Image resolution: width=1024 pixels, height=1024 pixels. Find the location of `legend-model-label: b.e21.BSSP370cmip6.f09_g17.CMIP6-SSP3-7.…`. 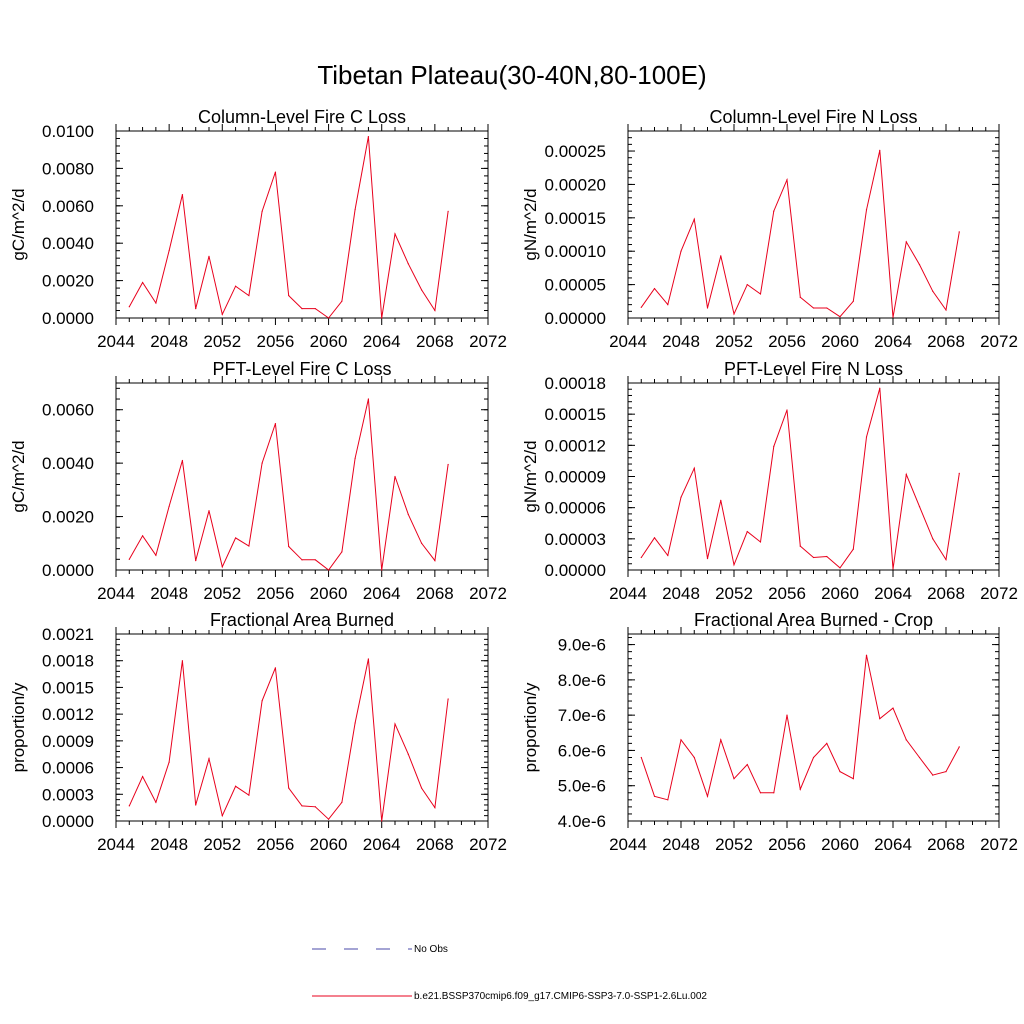

legend-model-label: b.e21.BSSP370cmip6.f09_g17.CMIP6-SSP3-7.… is located at coordinates (560, 996).